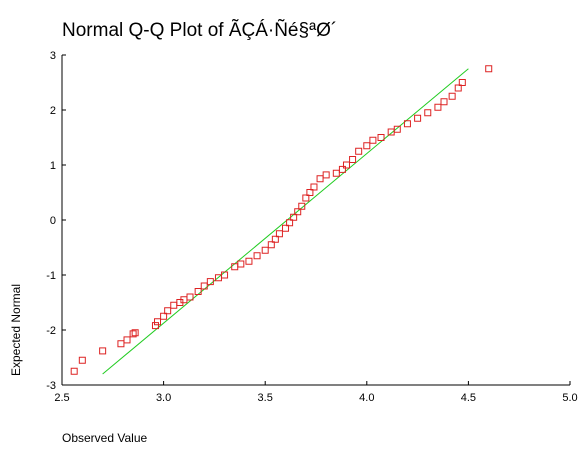 This screenshot has width=582, height=461. Describe the element at coordinates (53, 56) in the screenshot. I see `y-tick-label: 3` at that location.